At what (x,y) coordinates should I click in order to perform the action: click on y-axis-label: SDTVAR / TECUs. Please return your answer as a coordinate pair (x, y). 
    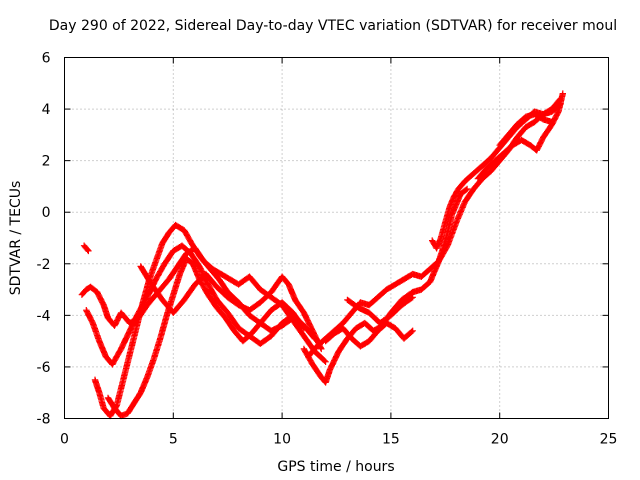
    Looking at the image, I should click on (16, 238).